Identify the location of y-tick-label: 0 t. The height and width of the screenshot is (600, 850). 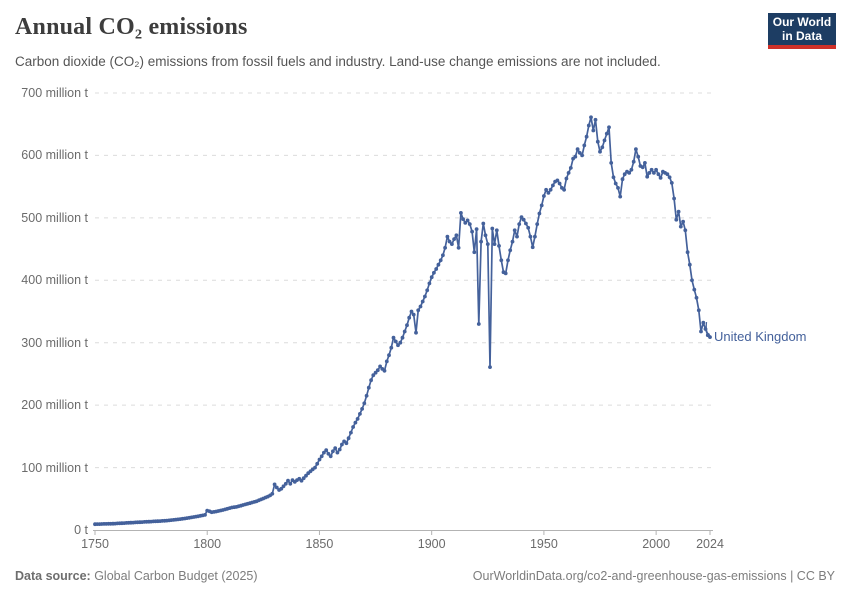
(81, 530).